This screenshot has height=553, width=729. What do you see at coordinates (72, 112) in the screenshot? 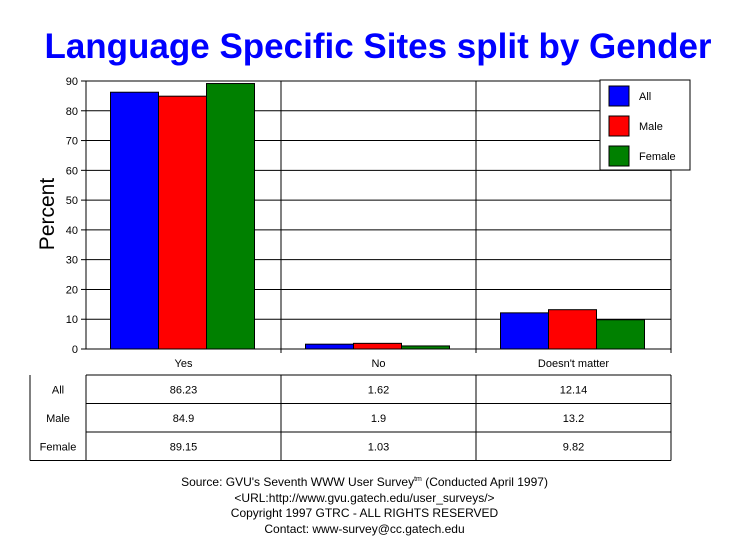
I see `y-tick-label: 80` at bounding box center [72, 112].